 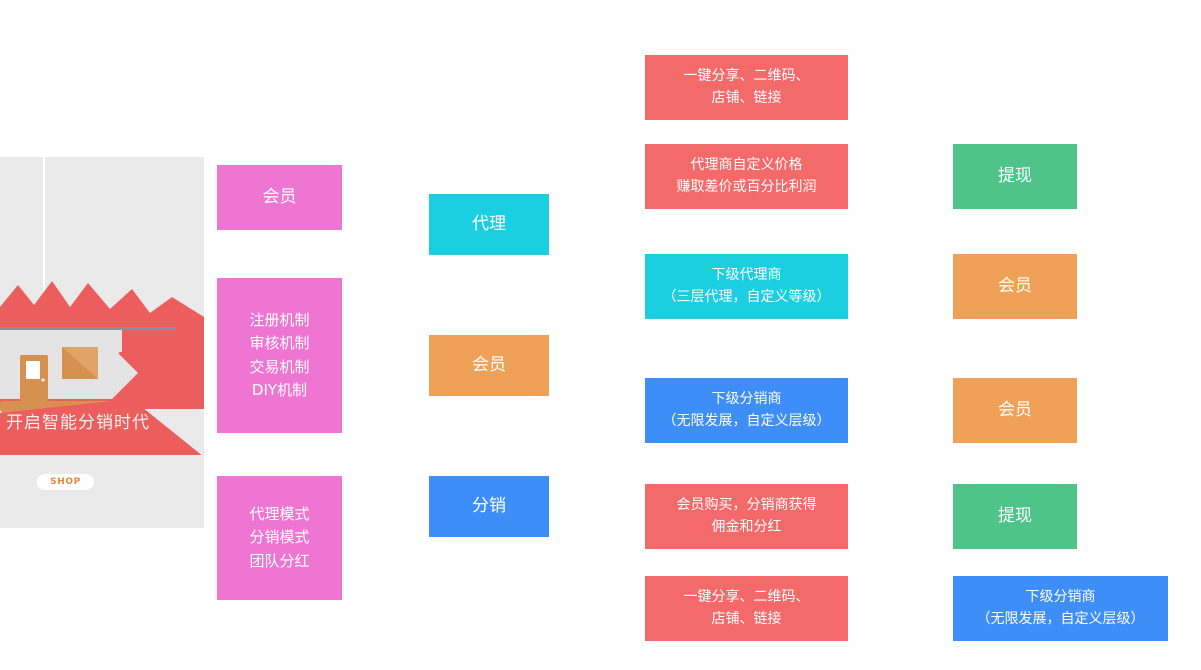 I want to click on node-label: 代理模式 分销模式 团队分红, so click(x=279, y=537).